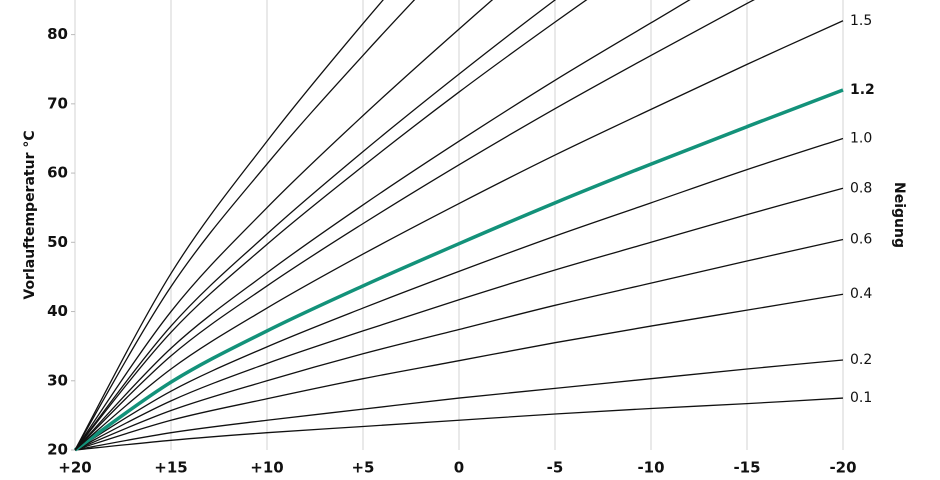  I want to click on series-label: 0.6, so click(861, 240).